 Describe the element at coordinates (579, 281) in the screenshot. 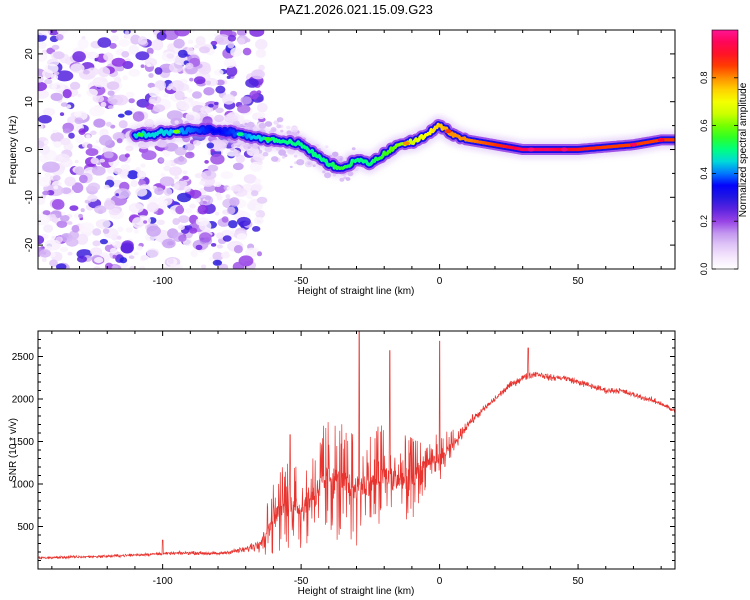

I see `x-tick-label: 50` at that location.